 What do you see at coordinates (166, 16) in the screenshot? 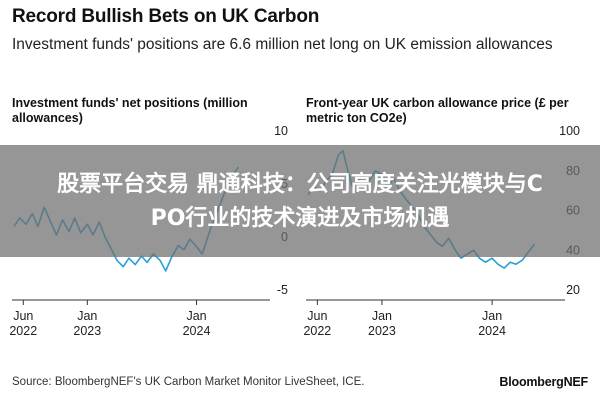
I see `chart-title: Record Bullish Bets on UK Carbon` at bounding box center [166, 16].